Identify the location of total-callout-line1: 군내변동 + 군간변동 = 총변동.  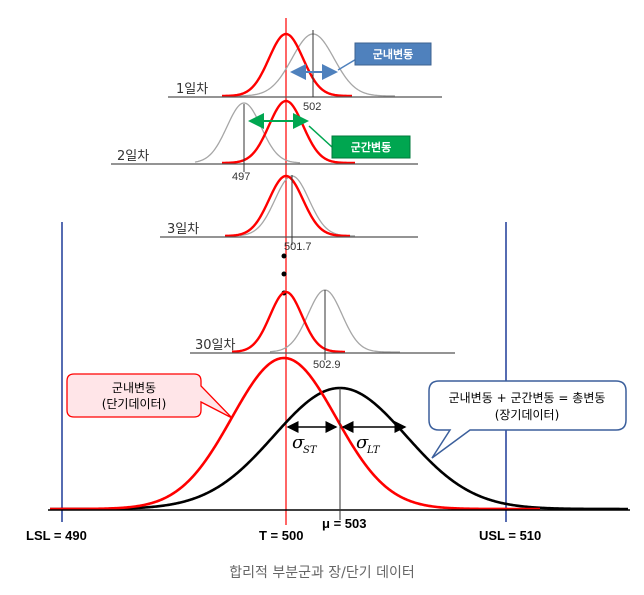
(527, 398).